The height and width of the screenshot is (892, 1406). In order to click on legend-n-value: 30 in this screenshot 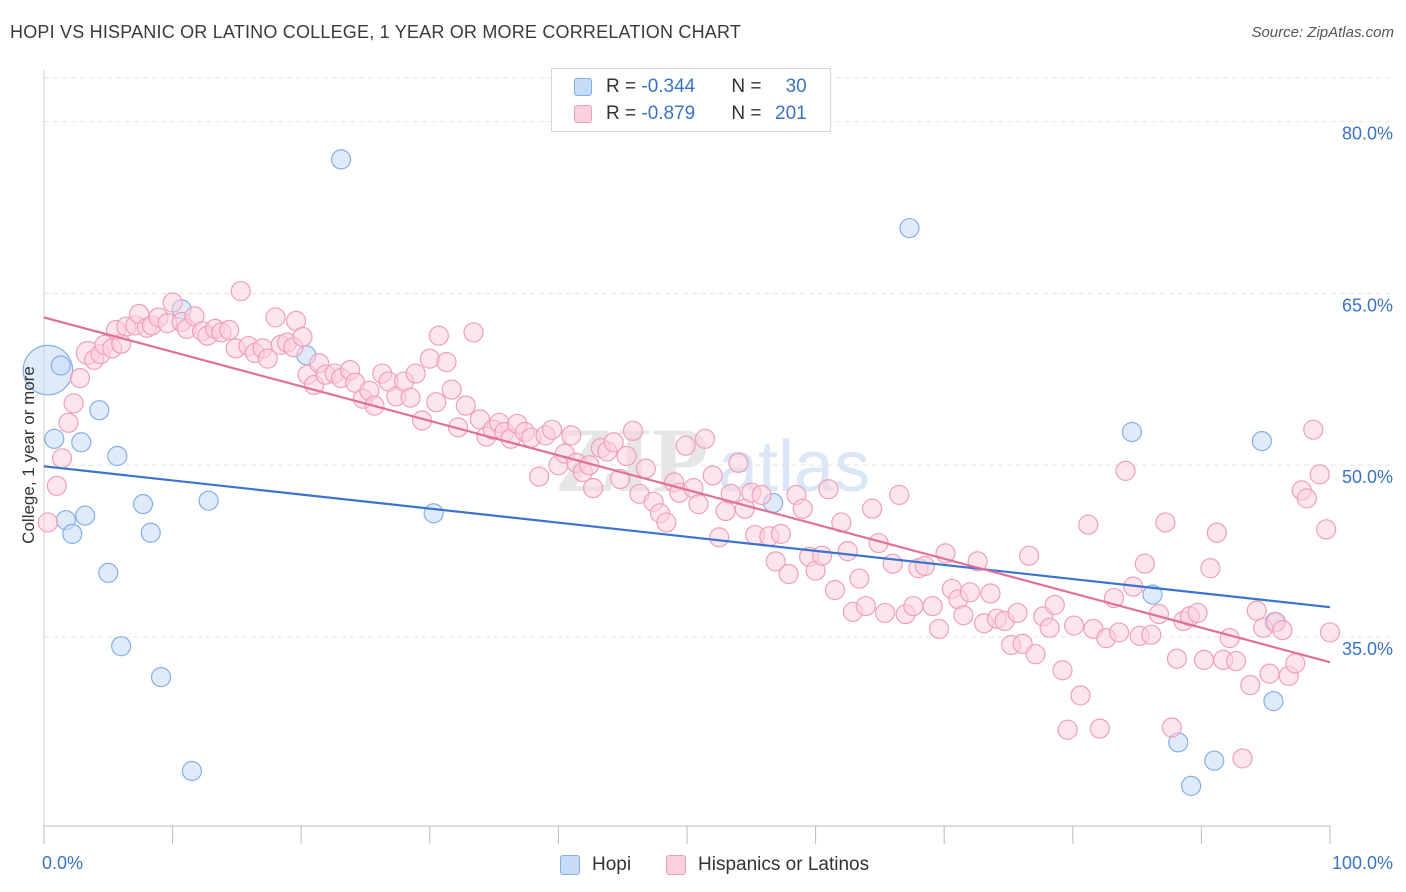, I will do `click(796, 86)`.